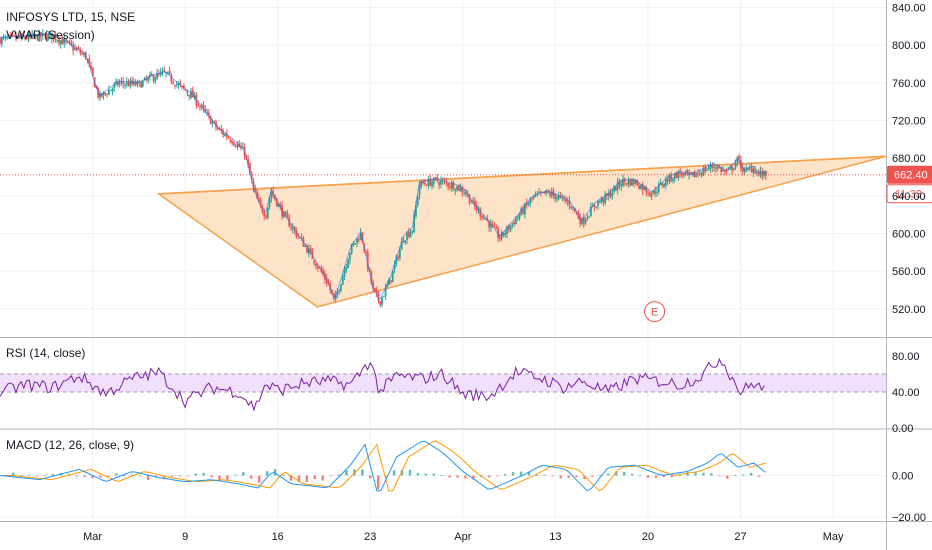 This screenshot has width=932, height=550. What do you see at coordinates (655, 312) in the screenshot?
I see `earnings-group: E` at bounding box center [655, 312].